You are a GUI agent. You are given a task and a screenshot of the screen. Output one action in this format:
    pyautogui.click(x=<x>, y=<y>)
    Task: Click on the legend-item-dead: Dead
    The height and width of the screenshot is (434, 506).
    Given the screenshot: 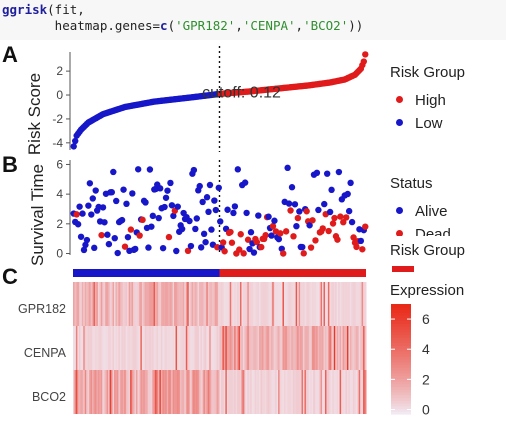 What is the action you would take?
    pyautogui.click(x=423, y=231)
    